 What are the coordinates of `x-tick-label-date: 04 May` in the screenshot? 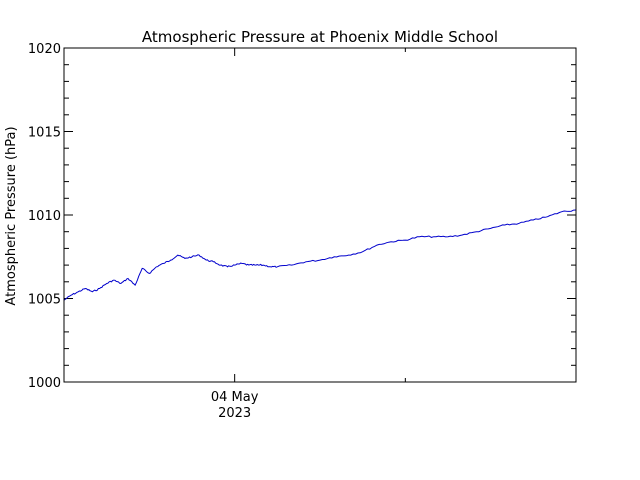 It's located at (235, 397).